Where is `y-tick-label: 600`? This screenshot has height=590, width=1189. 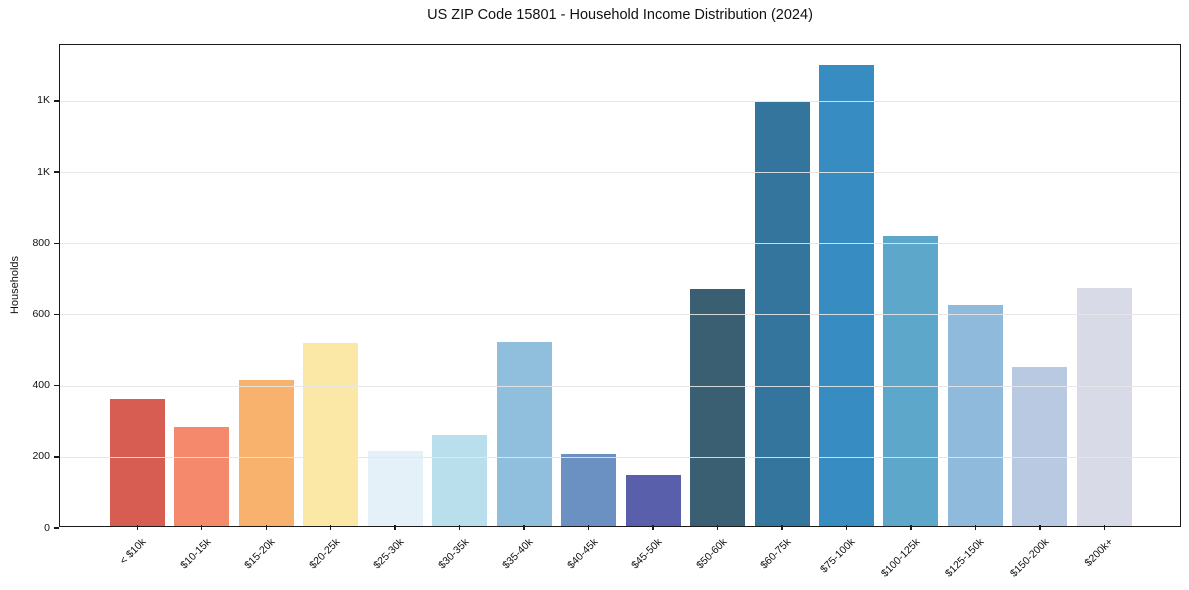 y-tick-label: 600 is located at coordinates (41, 313).